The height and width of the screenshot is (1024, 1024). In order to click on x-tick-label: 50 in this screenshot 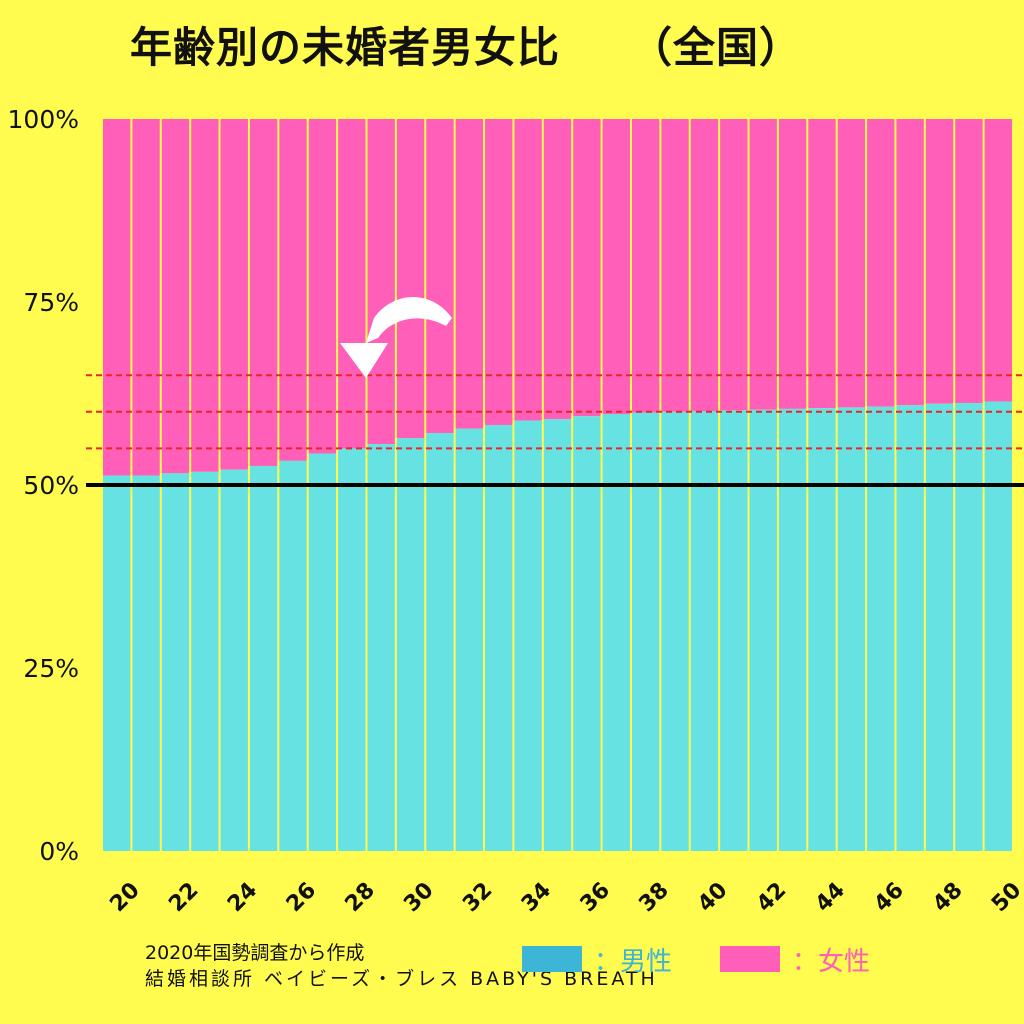, I will do `click(1005, 897)`.